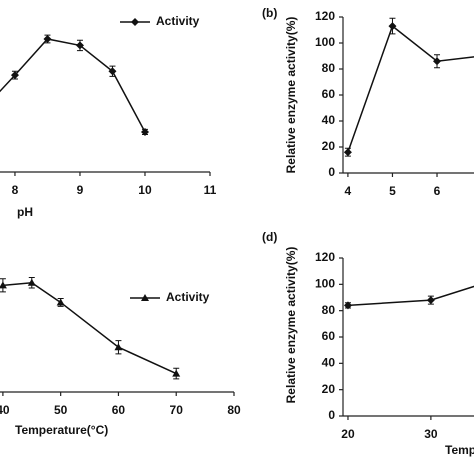  I want to click on x-tick-label: 70, so click(177, 410).